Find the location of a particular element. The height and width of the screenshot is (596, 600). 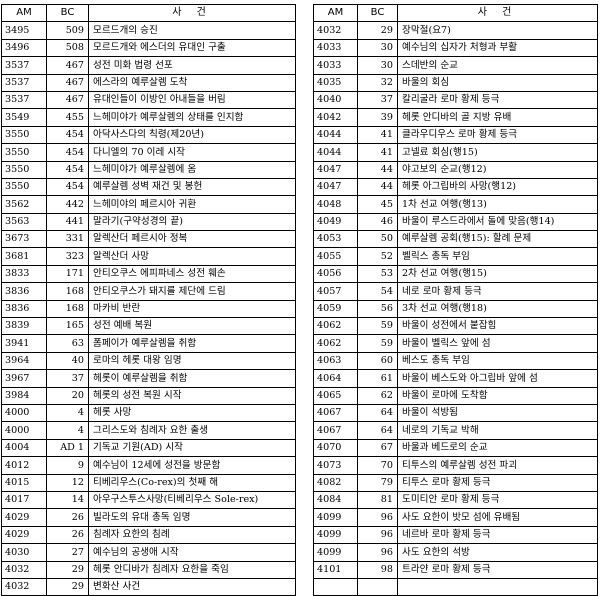

am-year-cell: 4084 is located at coordinates (335, 500).